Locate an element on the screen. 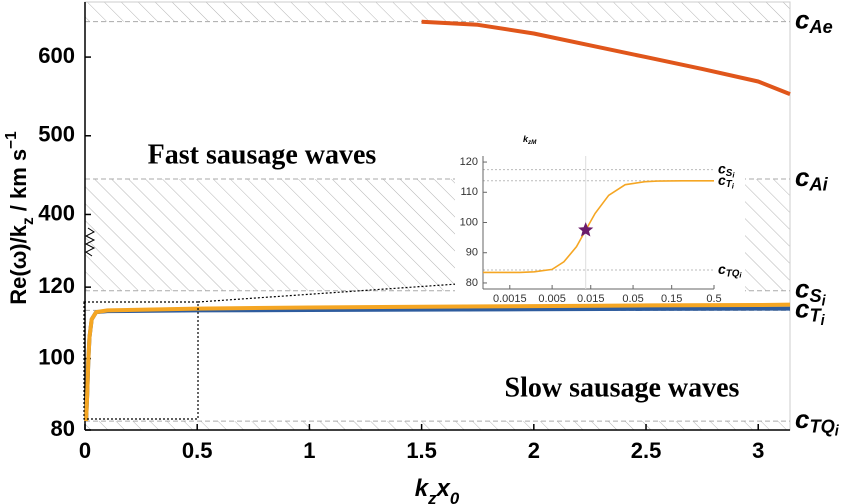 The height and width of the screenshot is (504, 847). symbol: k is located at coordinates (526, 139).